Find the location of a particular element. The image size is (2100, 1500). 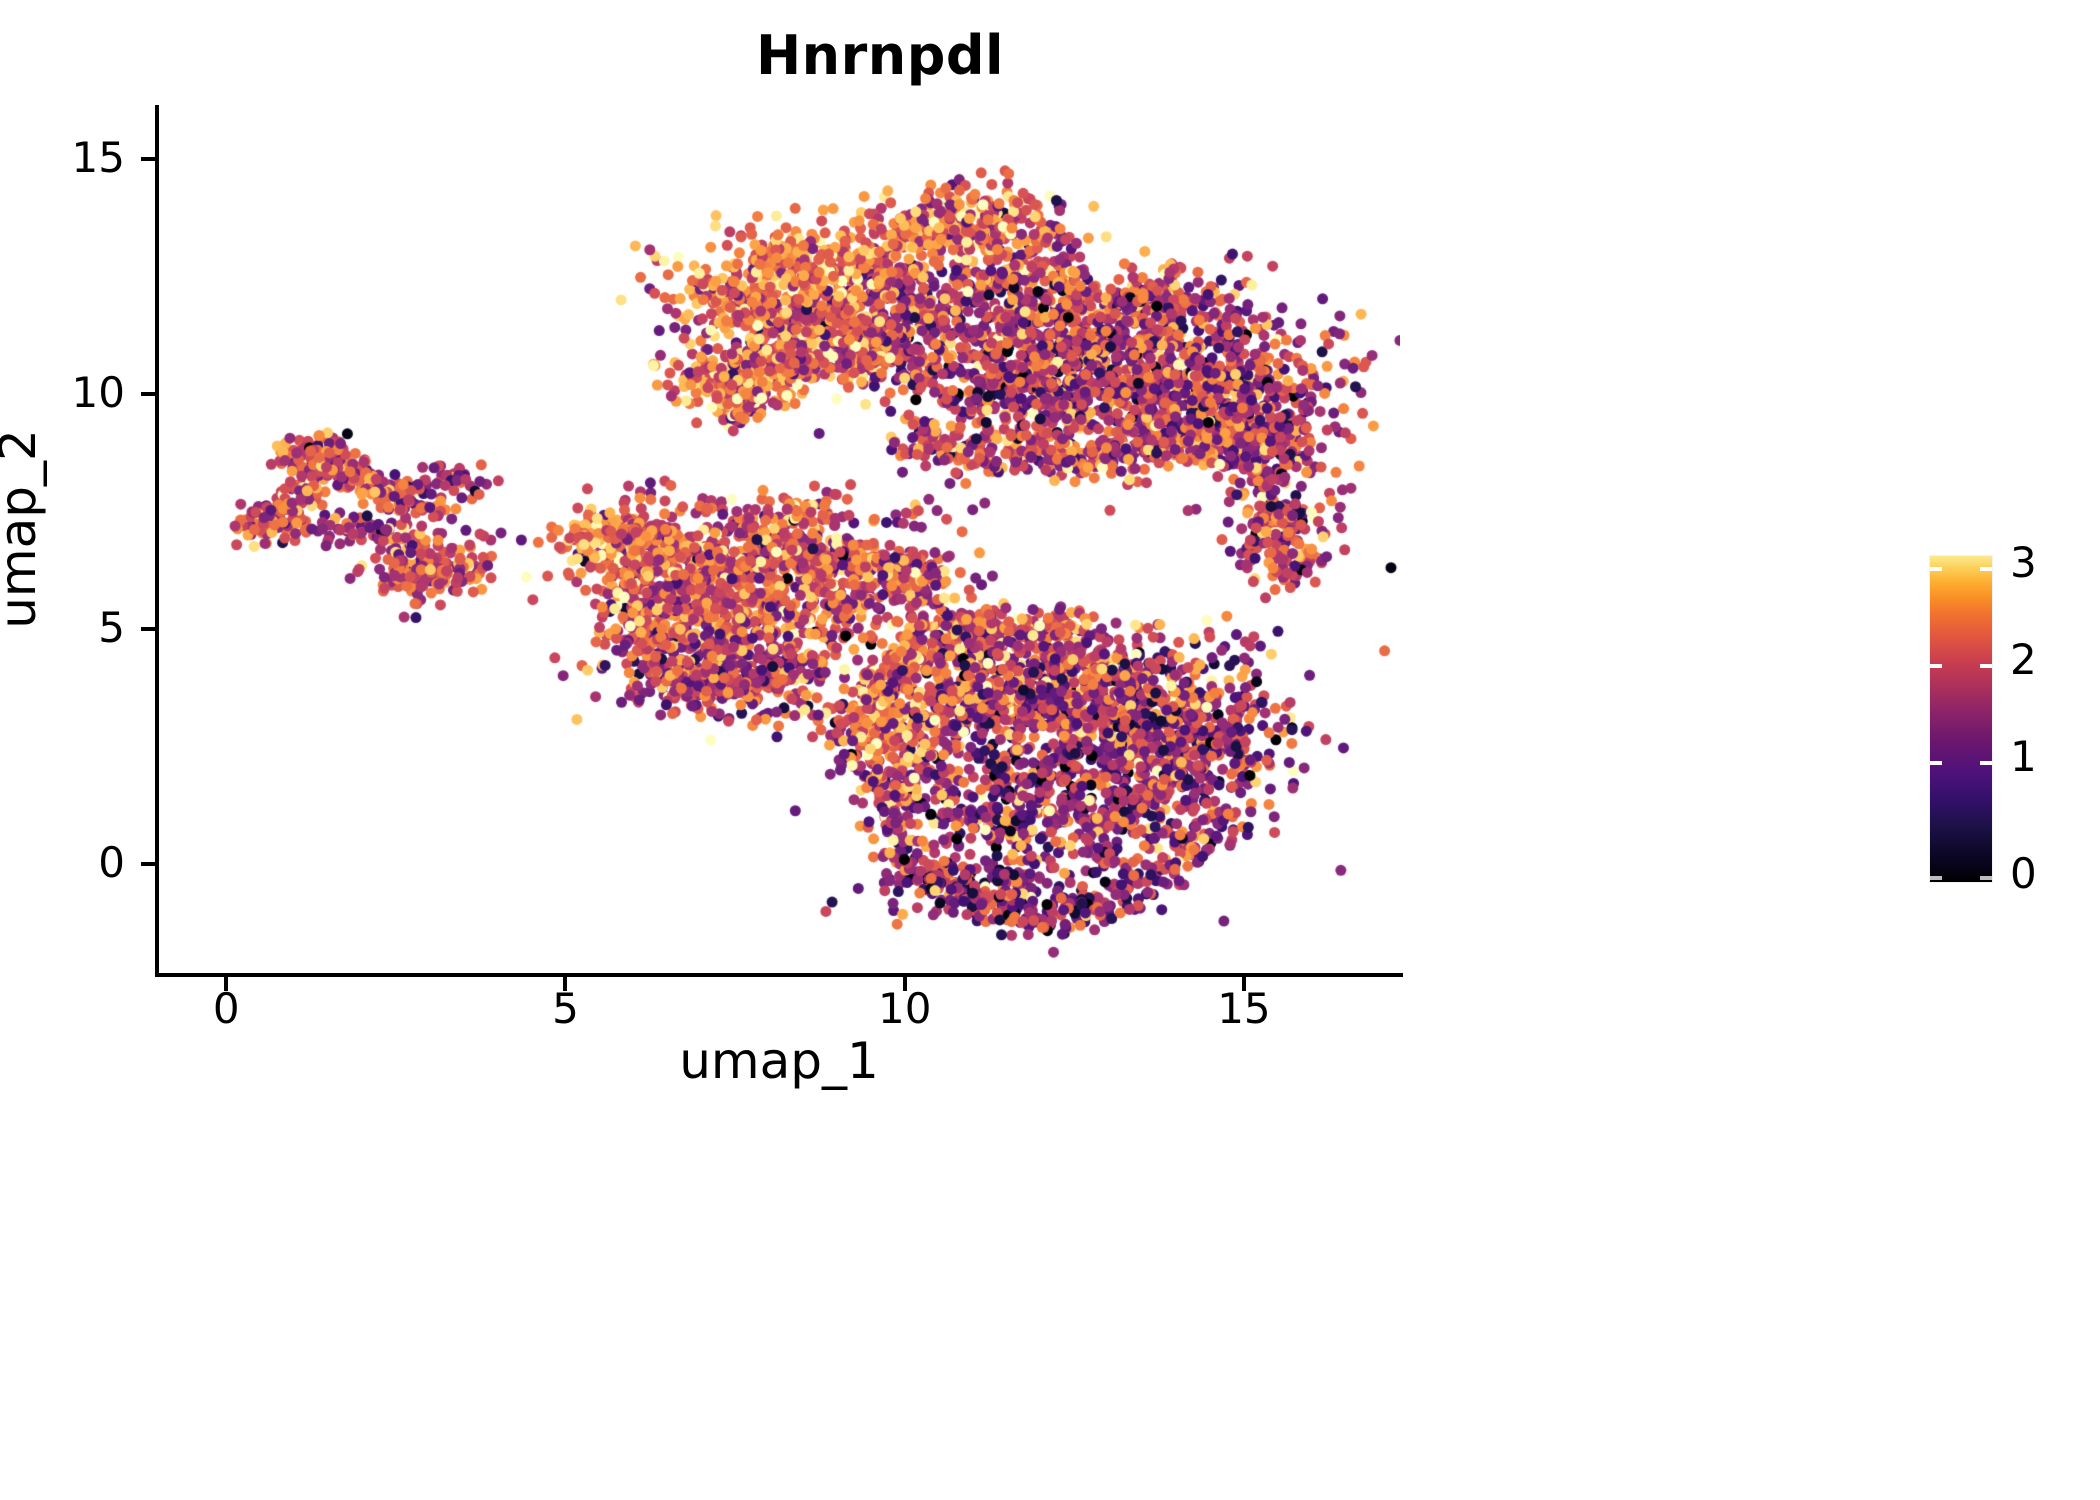

colorbar-tick-0-left is located at coordinates (1936, 878).